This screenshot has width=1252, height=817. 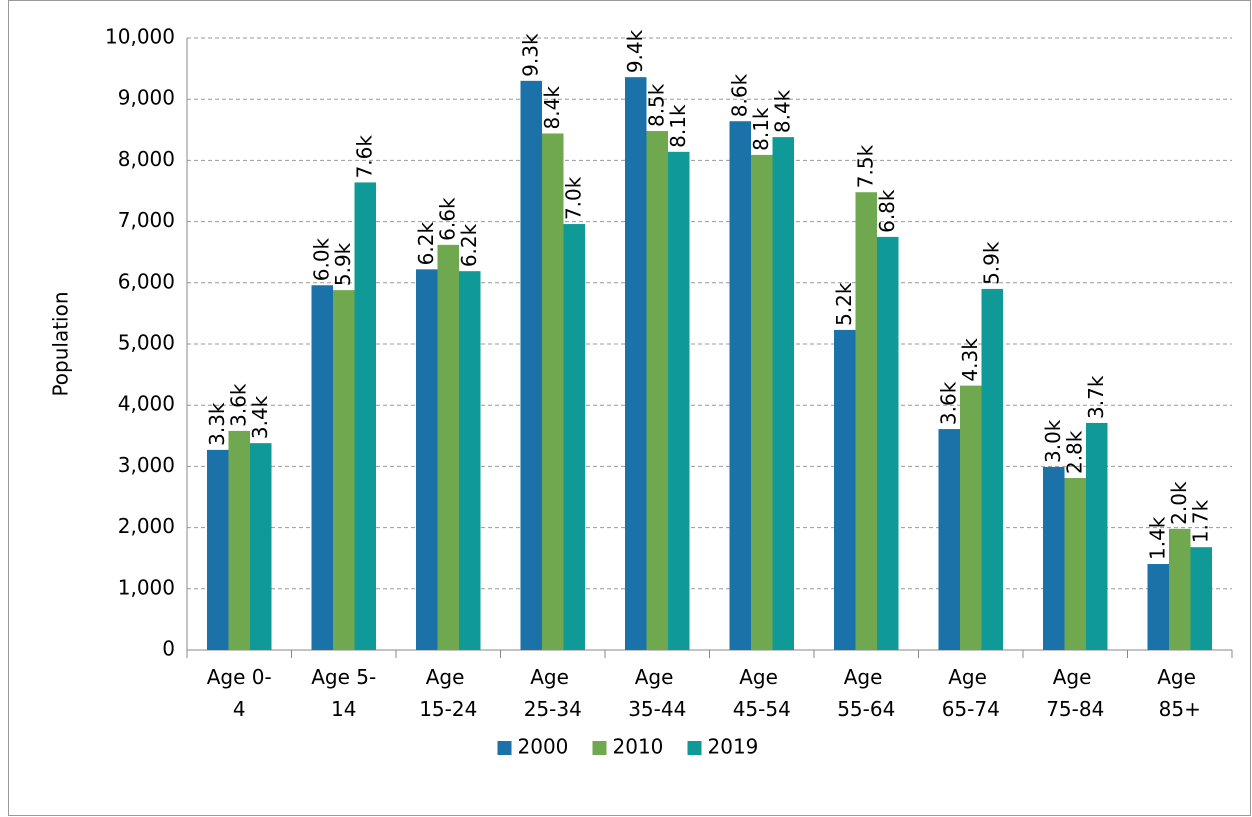 I want to click on data-label: 5.2k, so click(x=844, y=304).